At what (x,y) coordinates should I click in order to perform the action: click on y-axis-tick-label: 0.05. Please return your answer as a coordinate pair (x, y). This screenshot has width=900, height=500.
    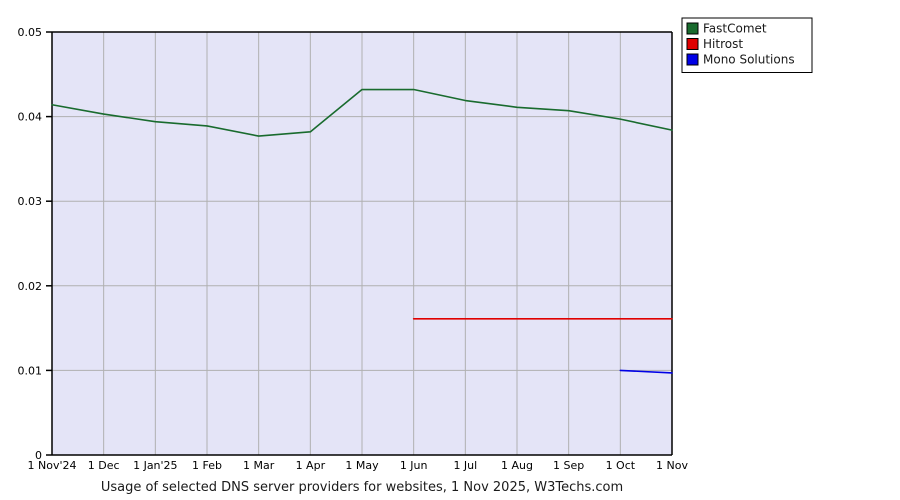
    Looking at the image, I should click on (30, 32).